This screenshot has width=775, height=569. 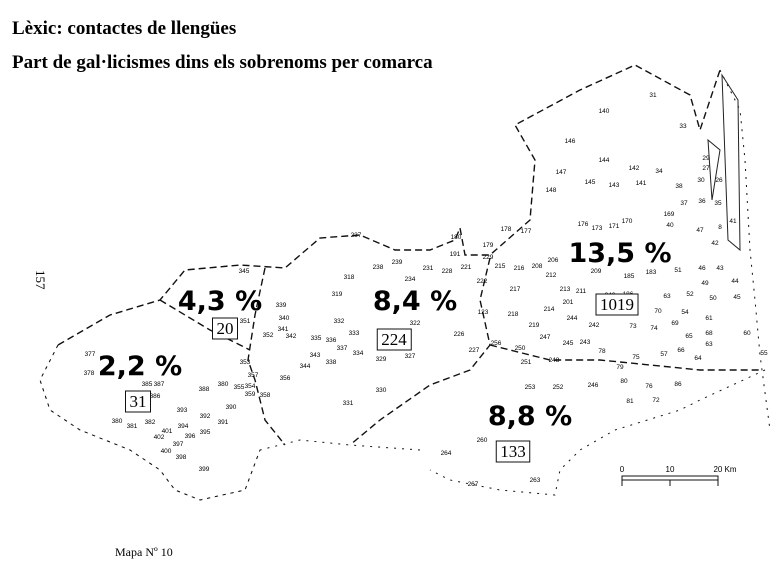 I want to click on locality-number: 398, so click(x=181, y=457).